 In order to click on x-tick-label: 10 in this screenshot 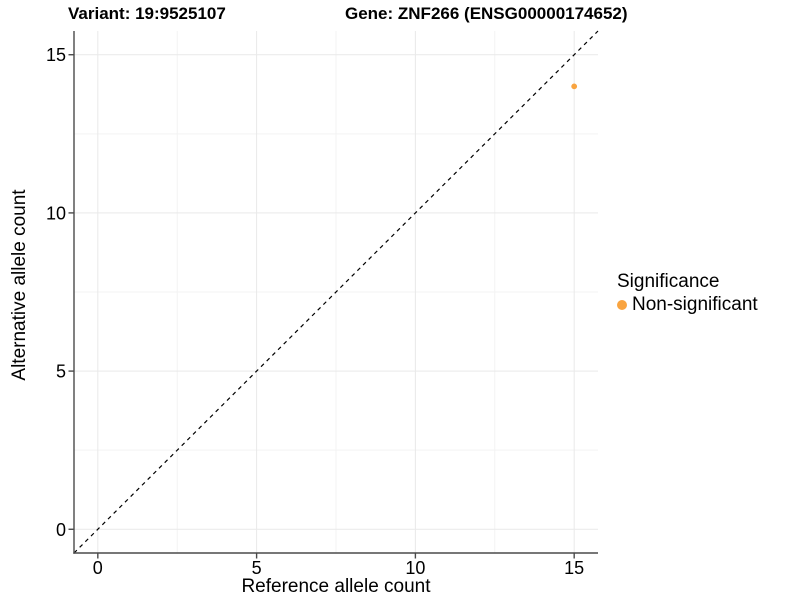, I will do `click(415, 568)`.